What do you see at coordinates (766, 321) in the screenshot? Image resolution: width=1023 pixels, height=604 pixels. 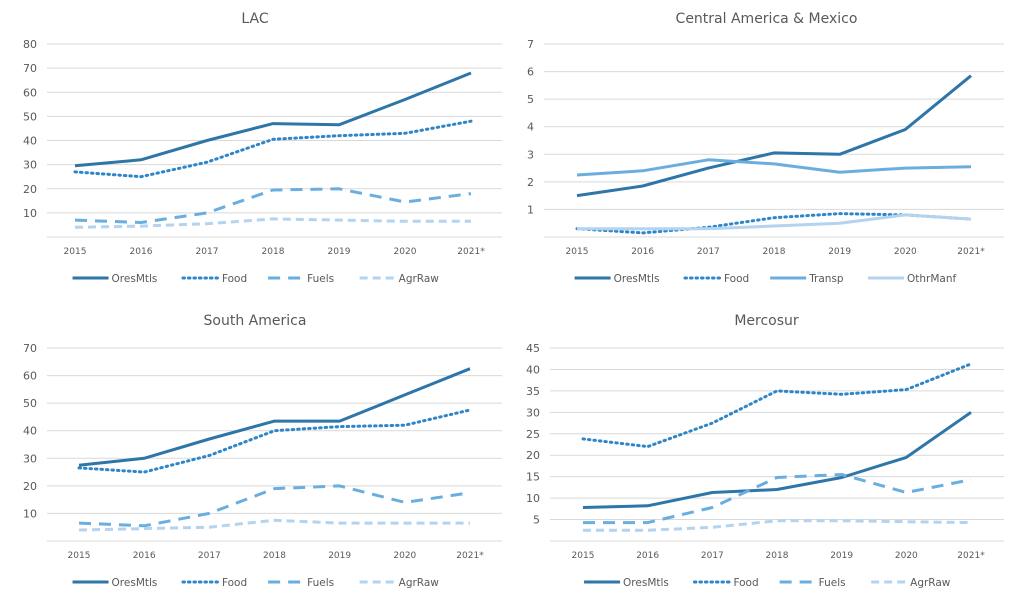 I see `chart-title: Mercosur` at bounding box center [766, 321].